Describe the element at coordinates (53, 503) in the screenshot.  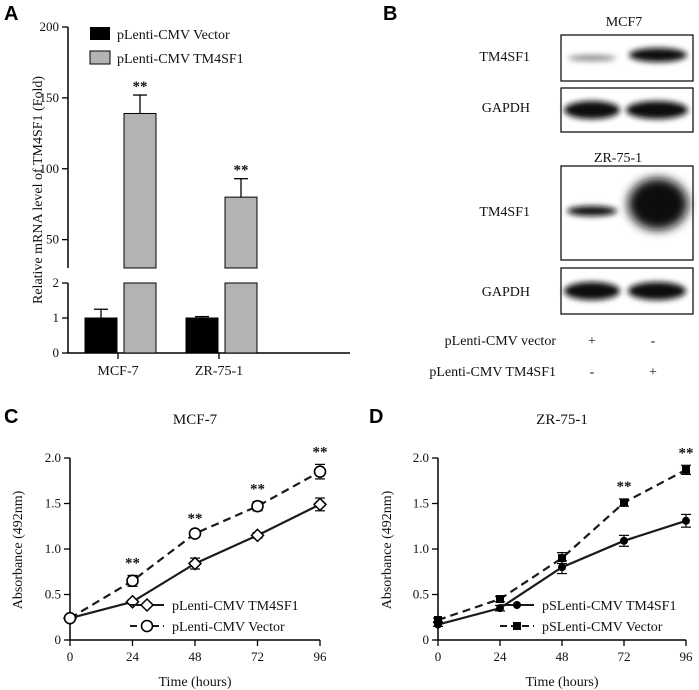
I see `y-tick-label: 1.5` at that location.